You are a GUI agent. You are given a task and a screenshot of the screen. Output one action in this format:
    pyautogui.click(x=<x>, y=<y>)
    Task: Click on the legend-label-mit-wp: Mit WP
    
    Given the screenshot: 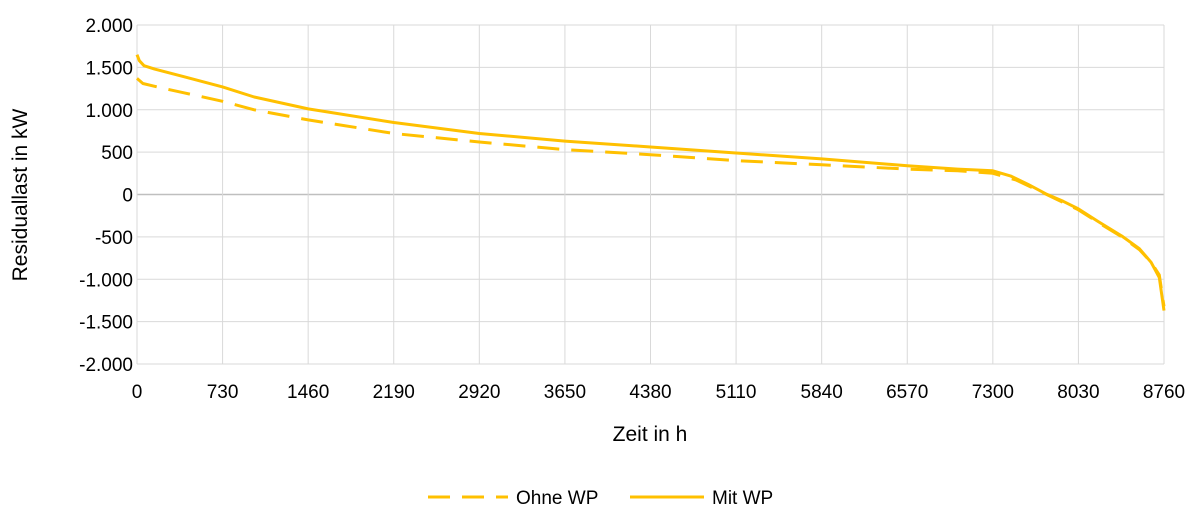 What is the action you would take?
    pyautogui.click(x=742, y=498)
    